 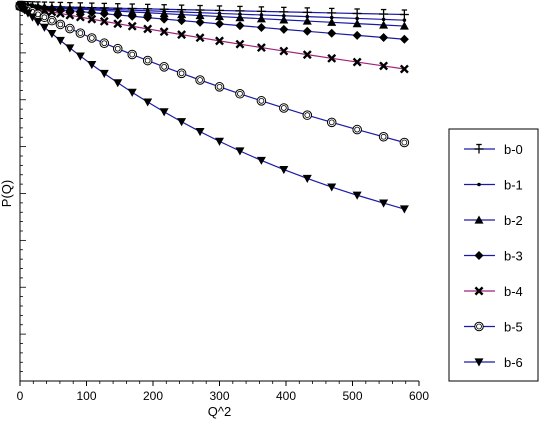 I want to click on legend-item-b-1: b-1, so click(x=493, y=185).